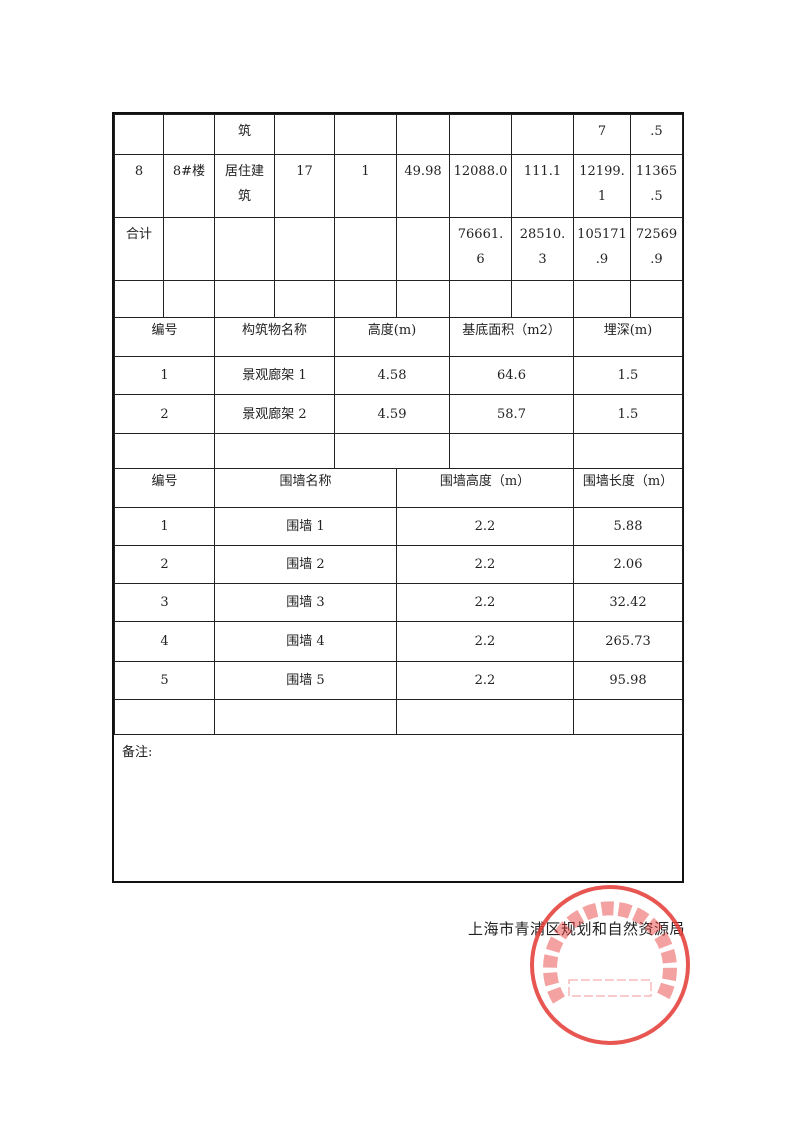  What do you see at coordinates (392, 414) in the screenshot?
I see `table-cell: 4.59` at bounding box center [392, 414].